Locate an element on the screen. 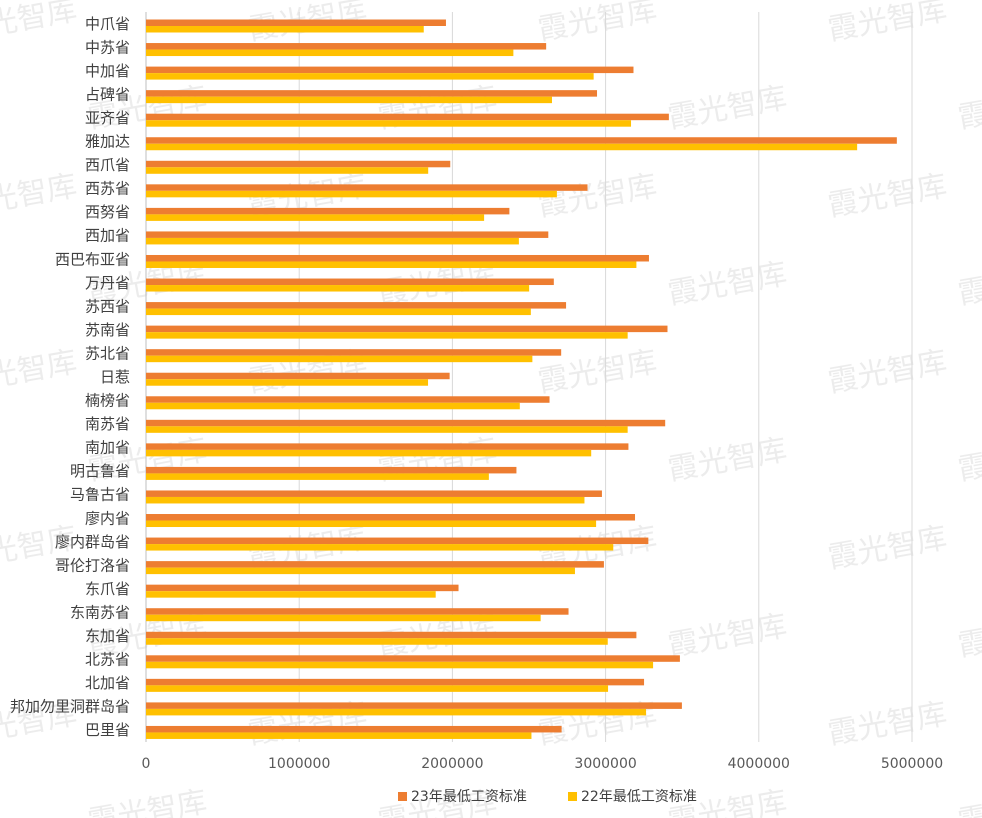 The height and width of the screenshot is (818, 982). category-label: 南苏省 is located at coordinates (107, 424).